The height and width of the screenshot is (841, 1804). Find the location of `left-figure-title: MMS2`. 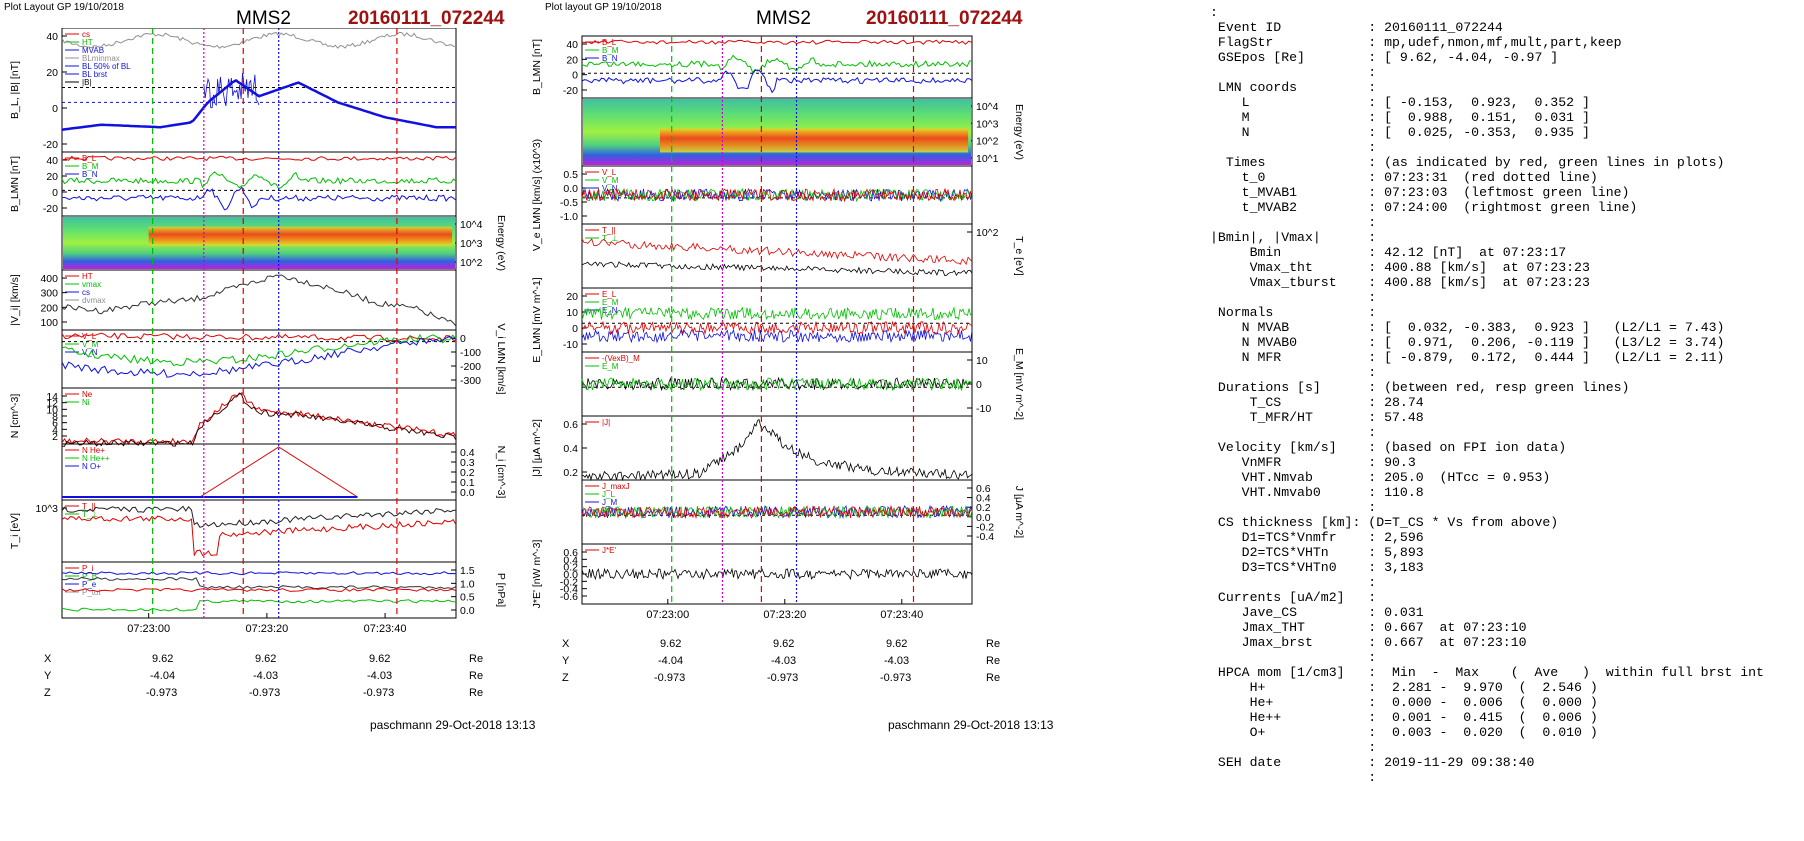

left-figure-title: MMS2 is located at coordinates (263, 18).